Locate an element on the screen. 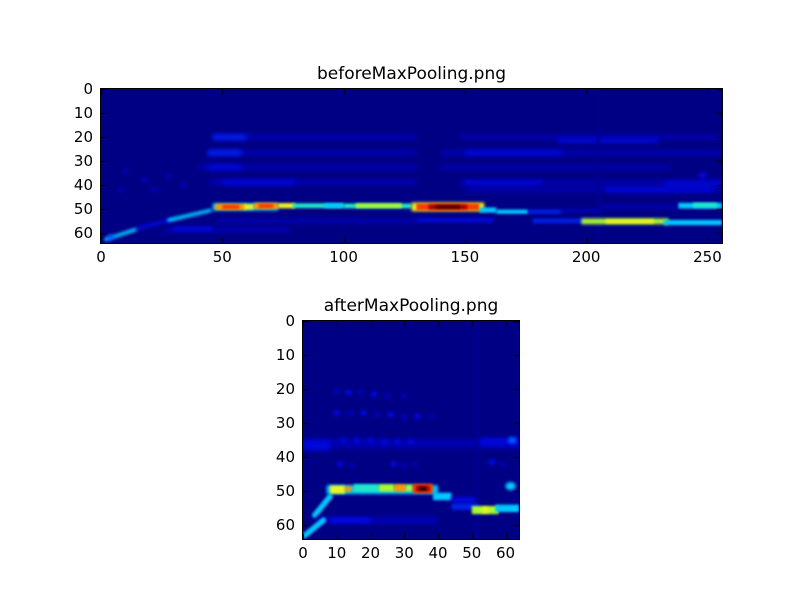 The height and width of the screenshot is (600, 800). x-tick-label: 30 is located at coordinates (404, 553).